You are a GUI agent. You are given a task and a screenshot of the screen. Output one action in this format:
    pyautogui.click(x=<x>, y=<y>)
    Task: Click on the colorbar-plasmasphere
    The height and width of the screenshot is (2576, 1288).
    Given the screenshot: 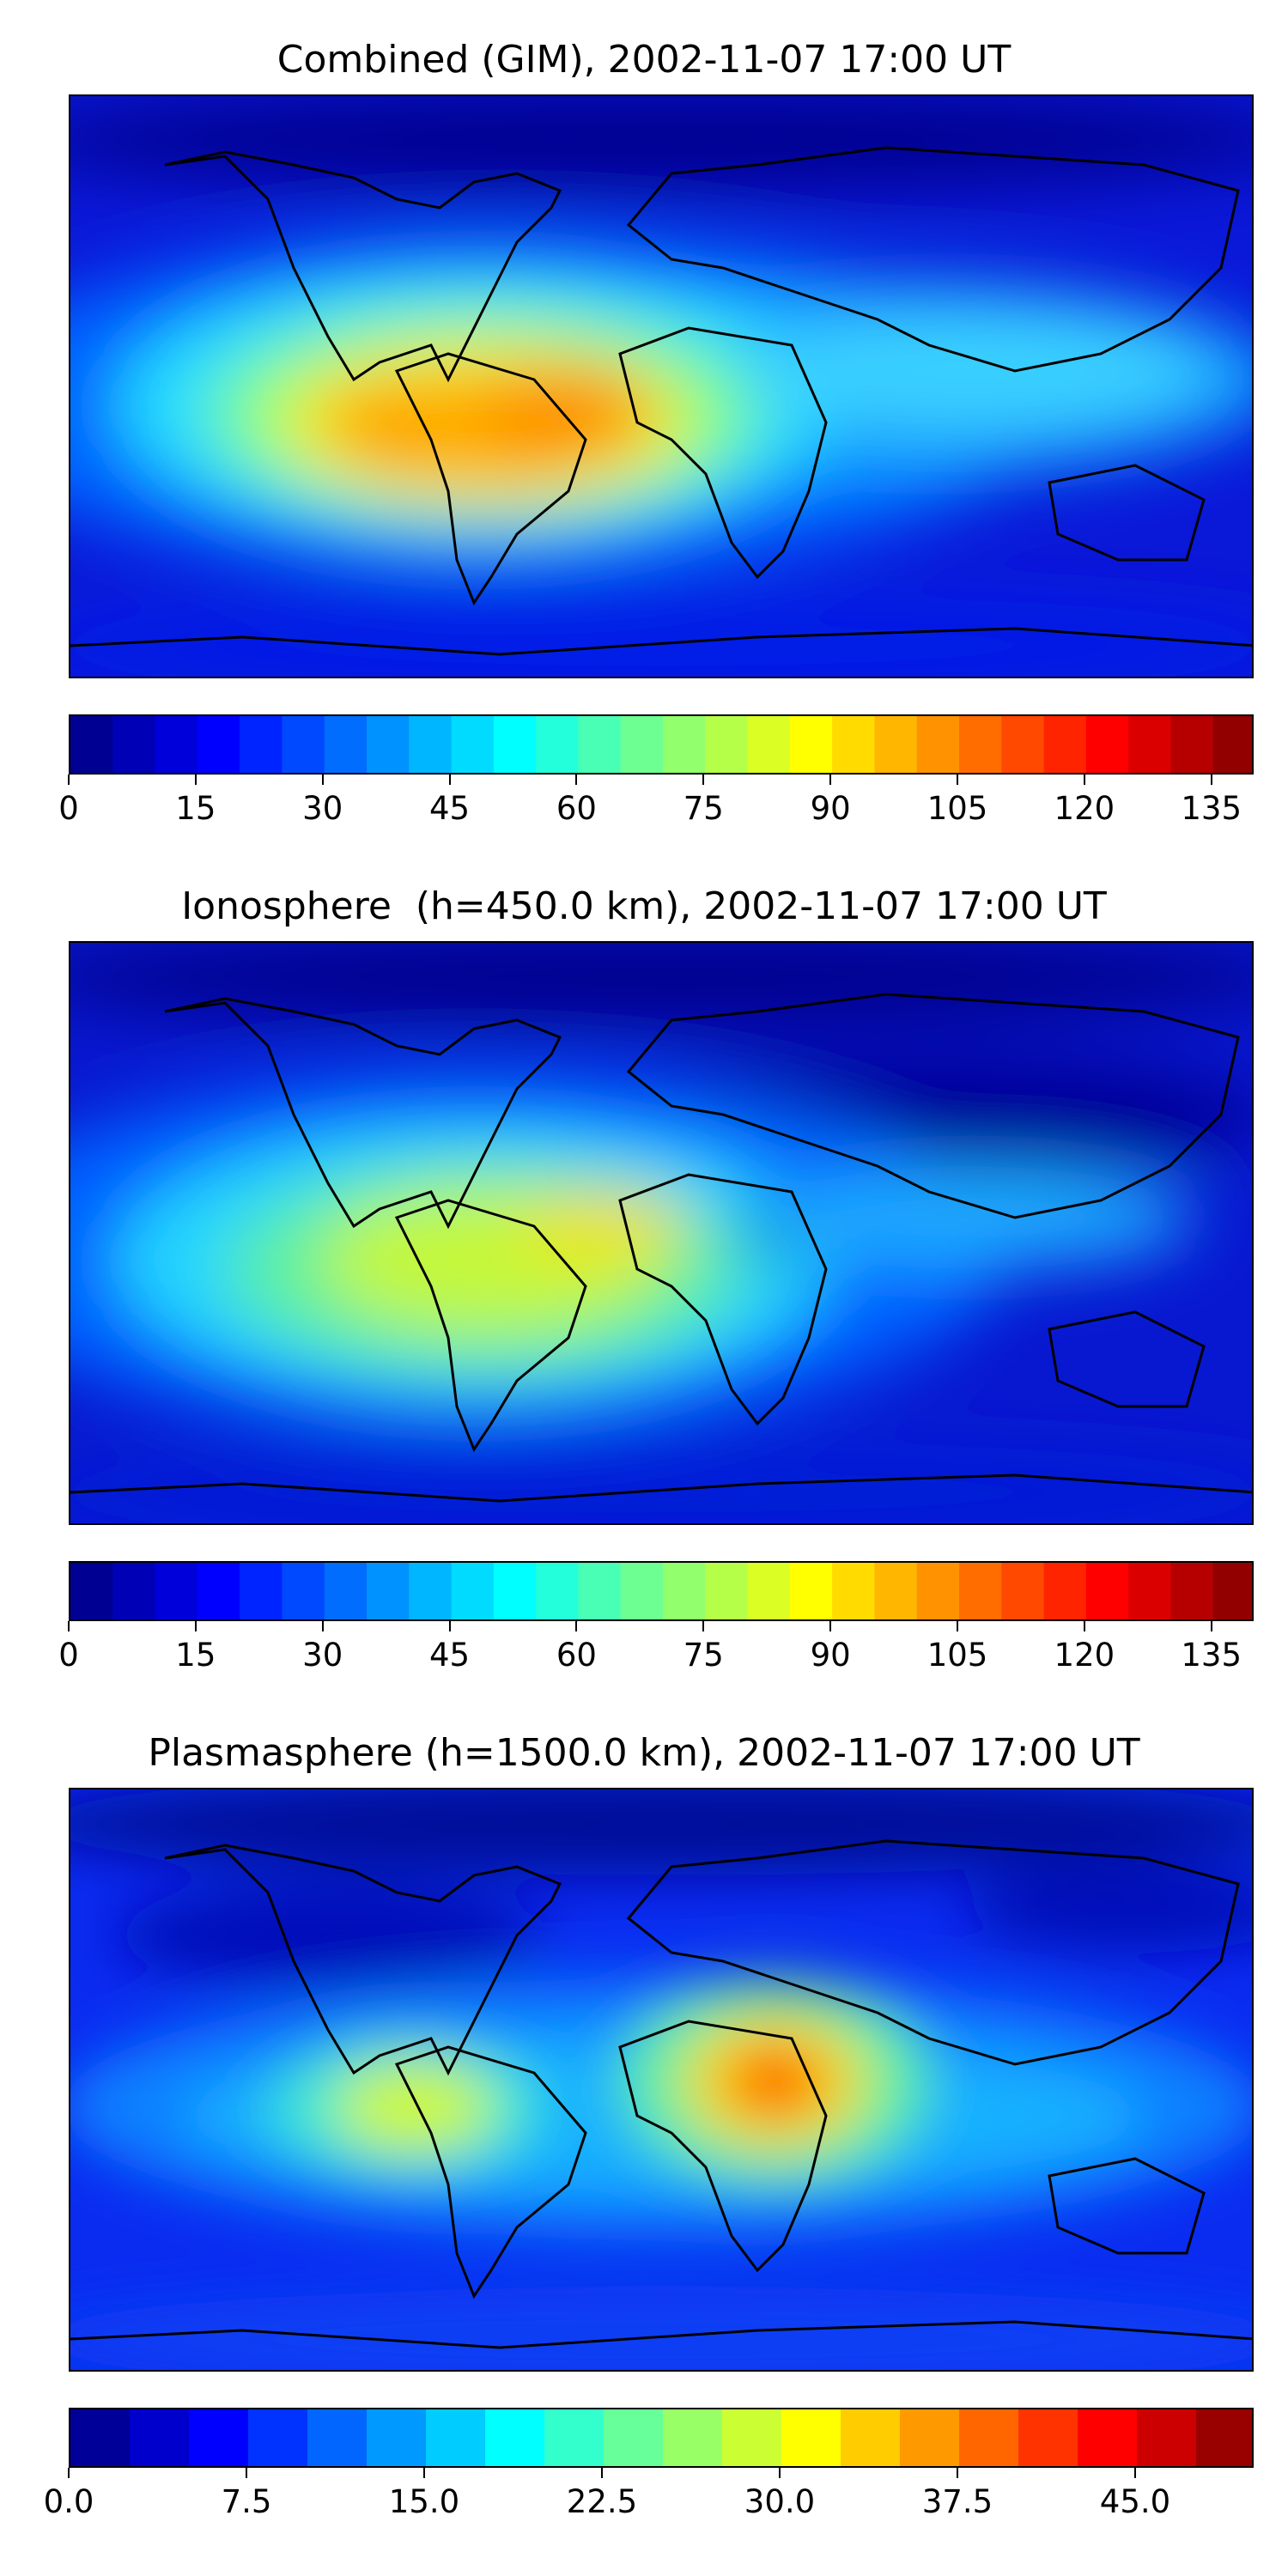 What is the action you would take?
    pyautogui.click(x=662, y=2438)
    